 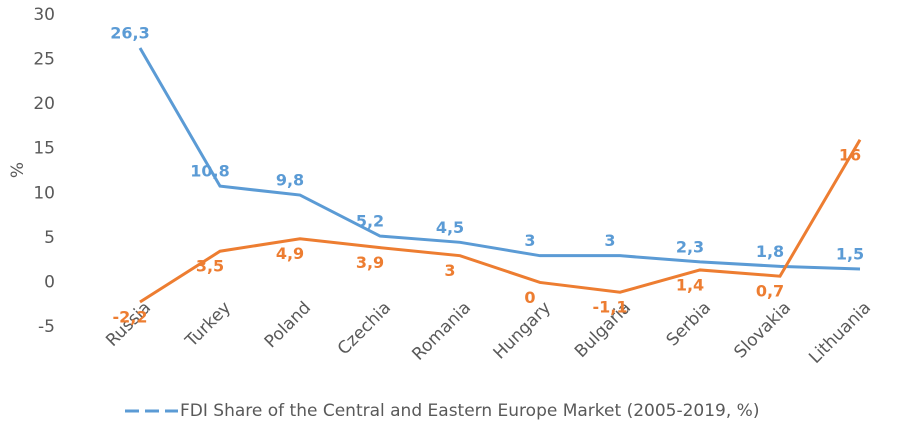 What do you see at coordinates (850, 154) in the screenshot?
I see `data-label: 16` at bounding box center [850, 154].